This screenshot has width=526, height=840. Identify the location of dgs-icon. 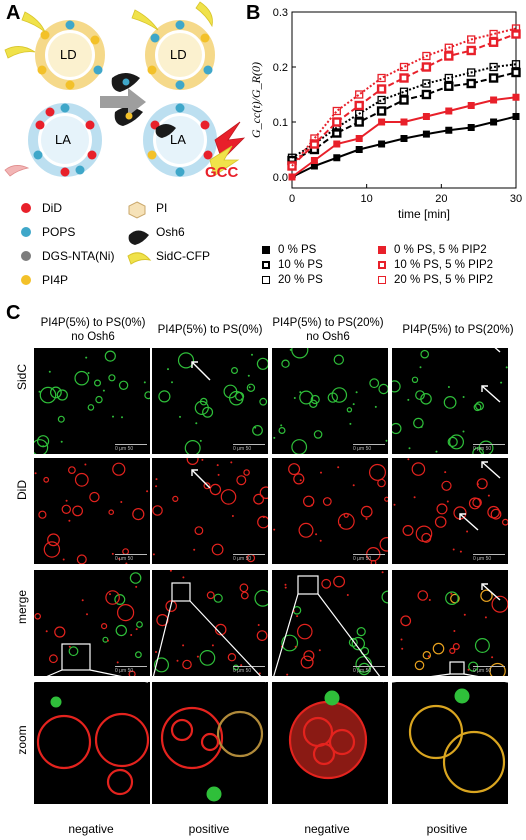
(26, 256).